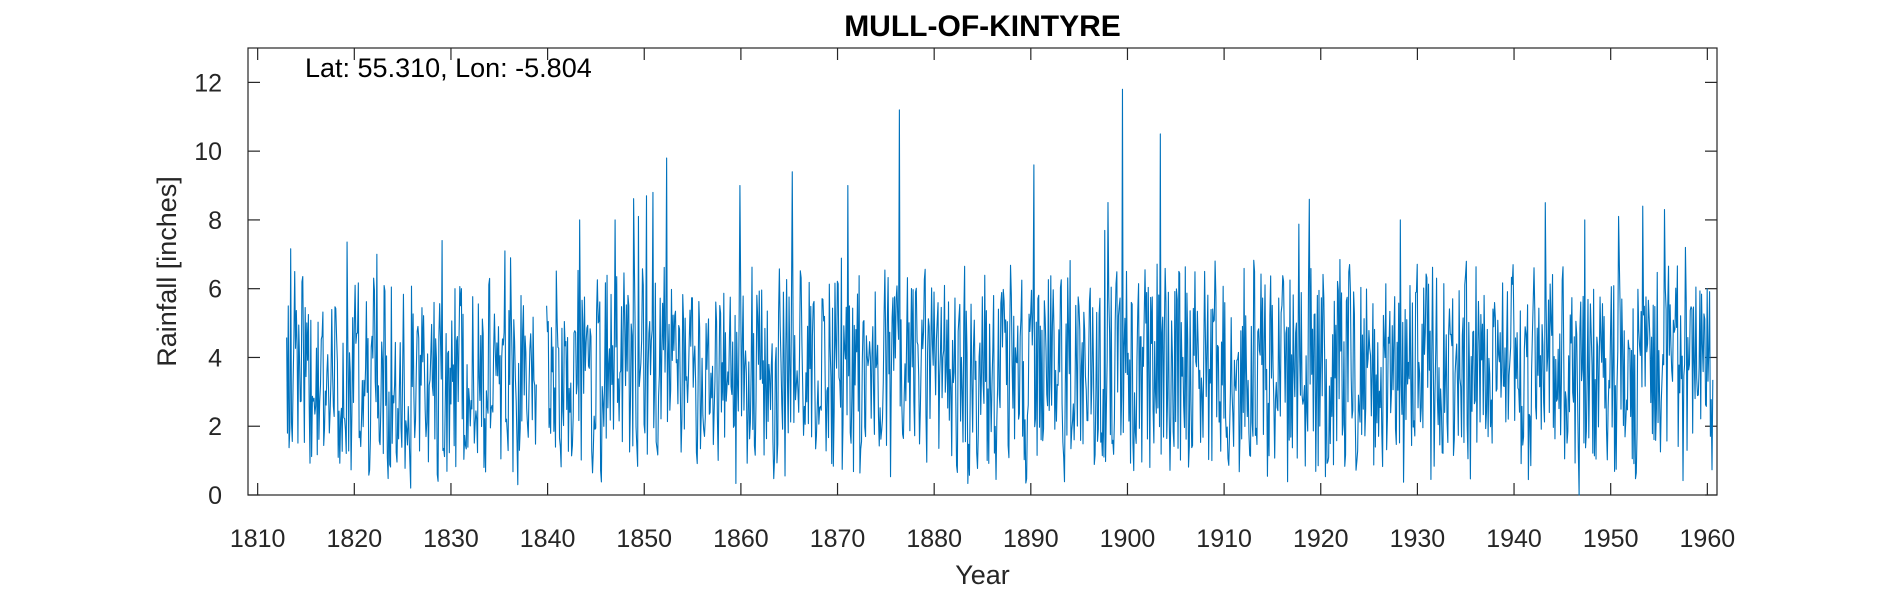  I want to click on x-tick-label: 1820, so click(354, 539).